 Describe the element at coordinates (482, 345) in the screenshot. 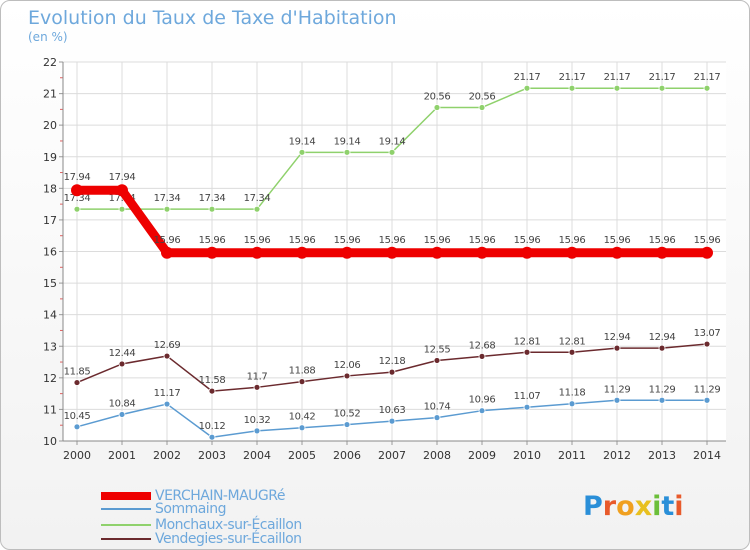

I see `data-label: 12.68` at that location.